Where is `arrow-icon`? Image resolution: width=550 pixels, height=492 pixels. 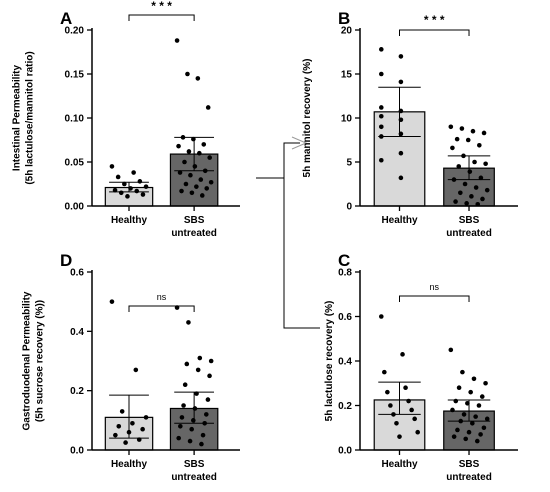
arrow-icon is located at coordinates (299, 143).